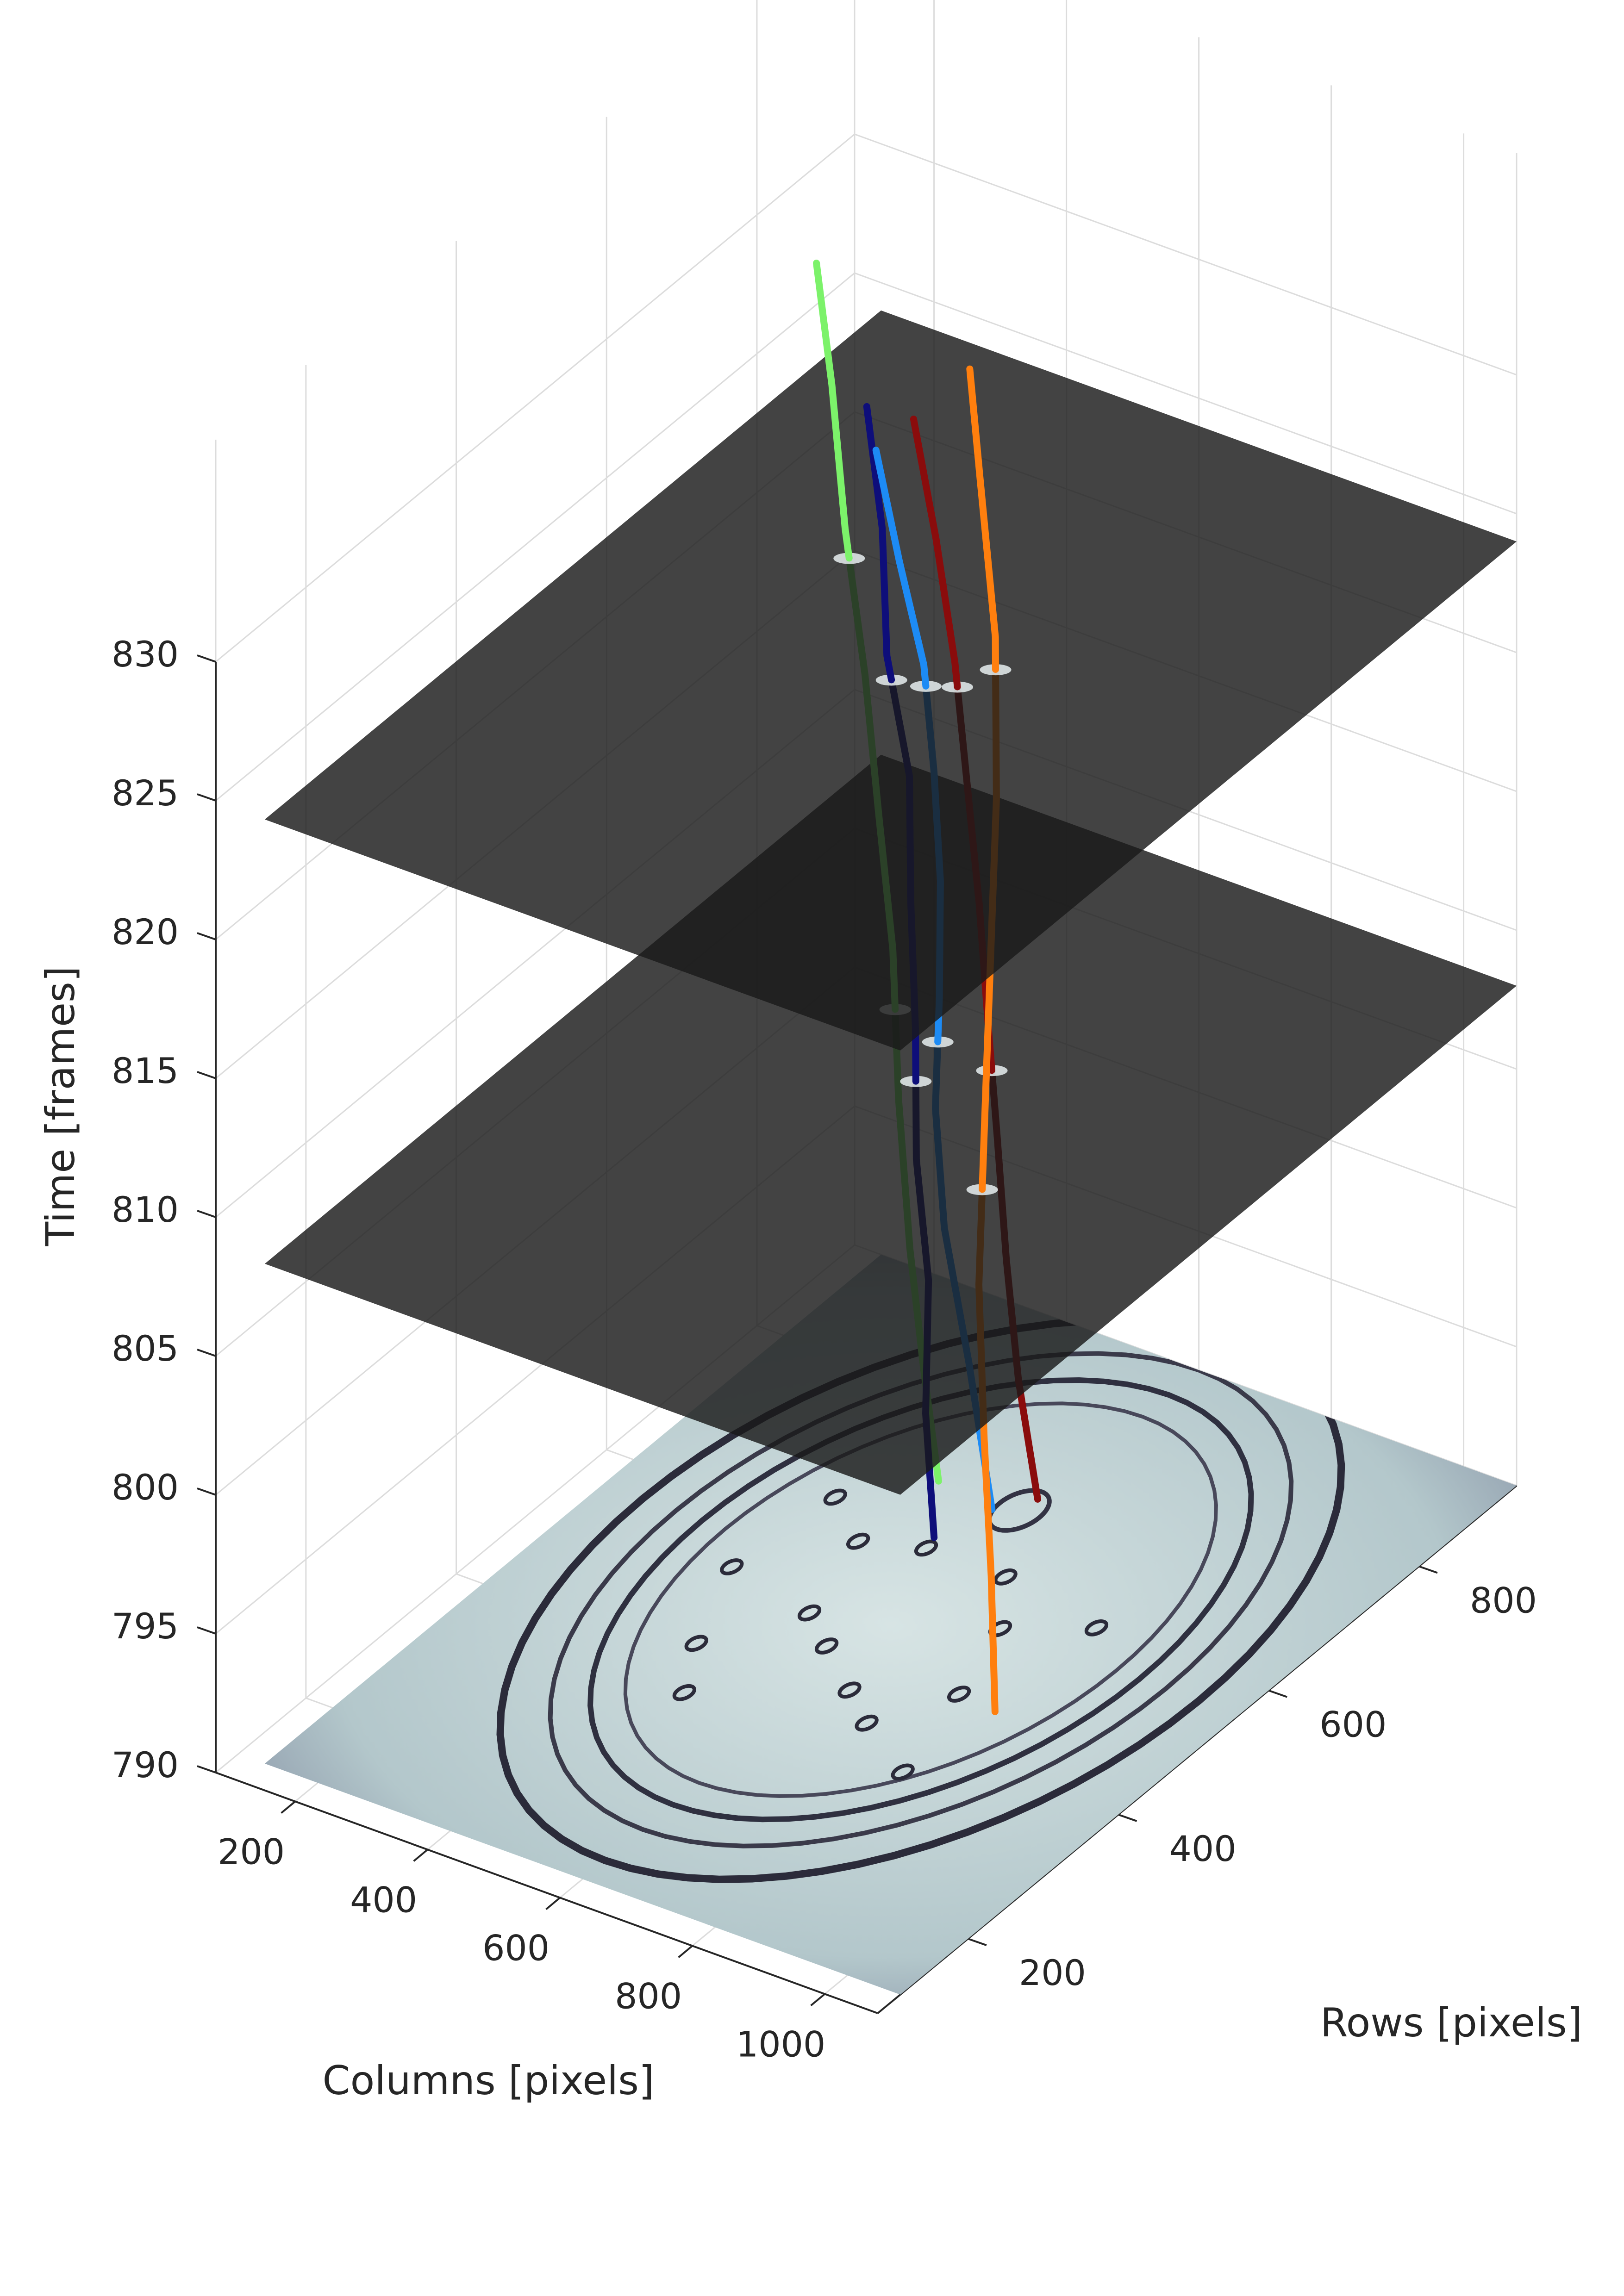 Image resolution: width=1624 pixels, height=2296 pixels. Describe the element at coordinates (1451, 2023) in the screenshot. I see `y-axis-title: Rows [pixels]` at that location.